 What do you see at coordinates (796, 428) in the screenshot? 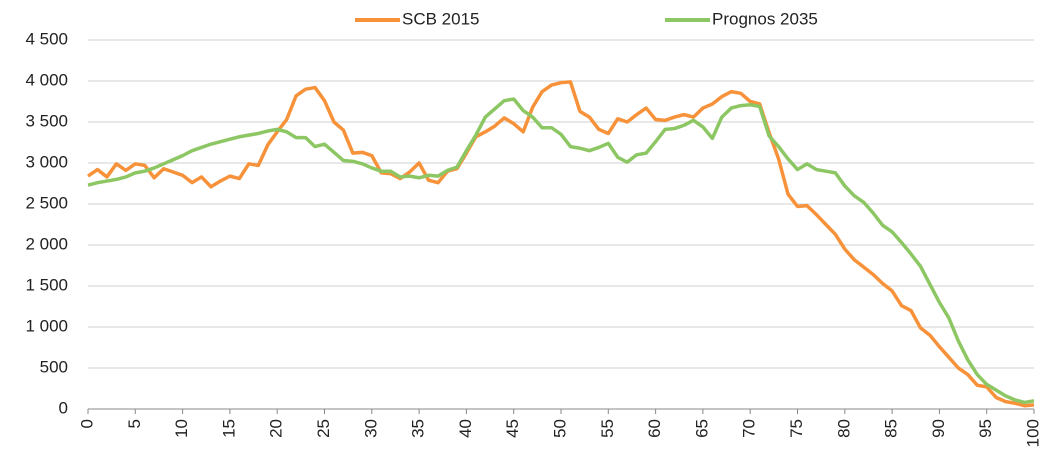
I see `x-tick-label: 75` at bounding box center [796, 428].